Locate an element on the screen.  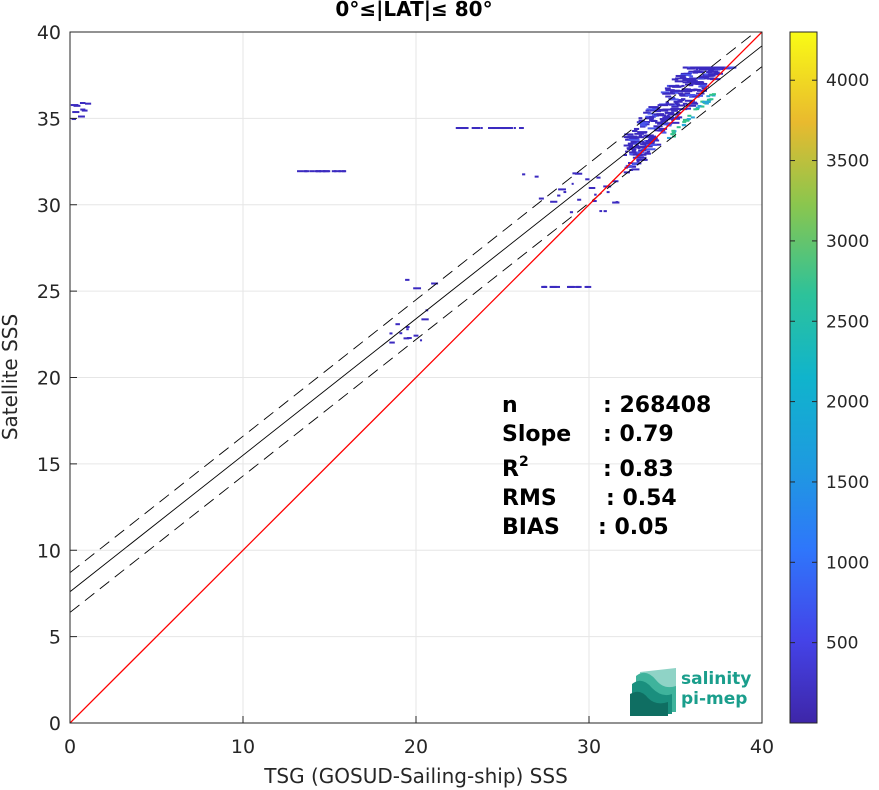
stat-bias-value: : 0.05 is located at coordinates (633, 527).